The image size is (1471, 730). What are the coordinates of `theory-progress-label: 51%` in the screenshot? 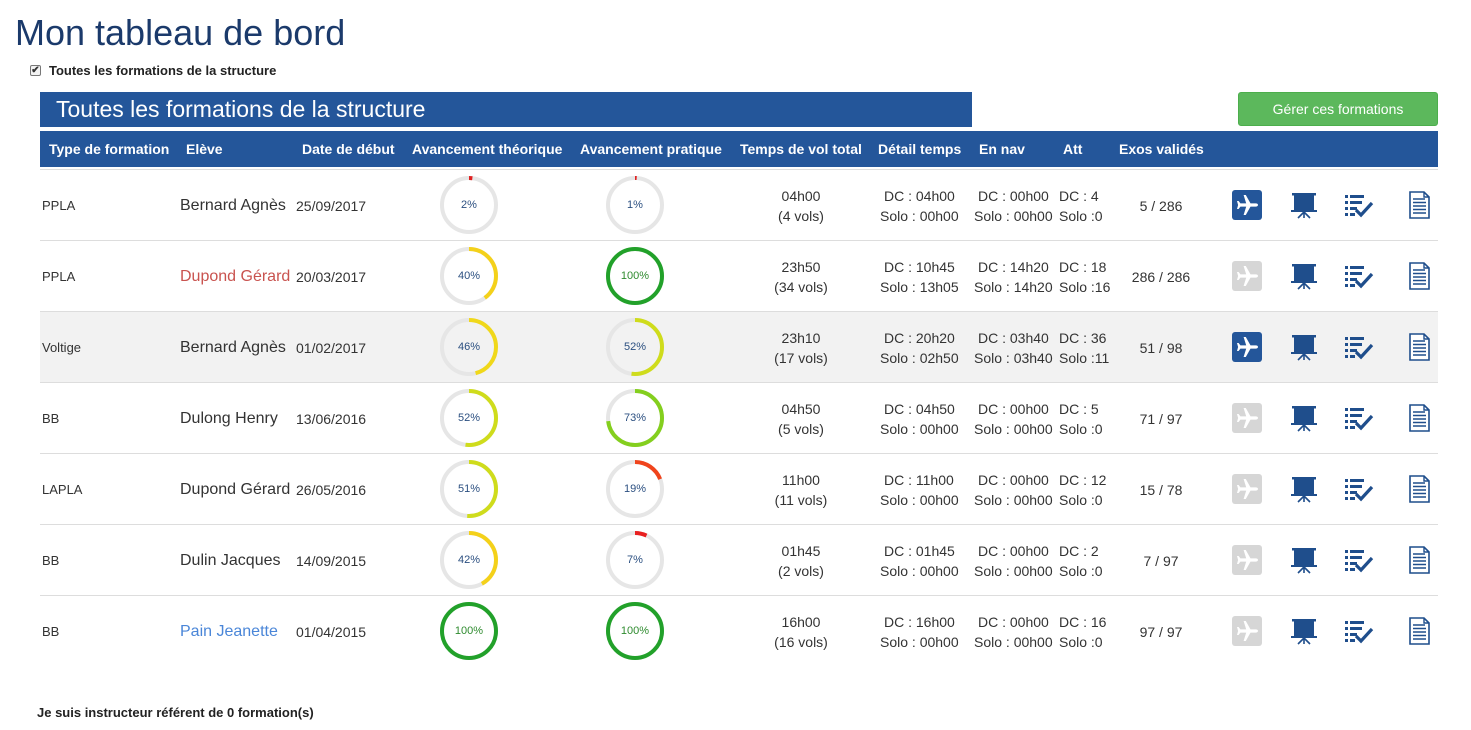 It's located at (469, 489).